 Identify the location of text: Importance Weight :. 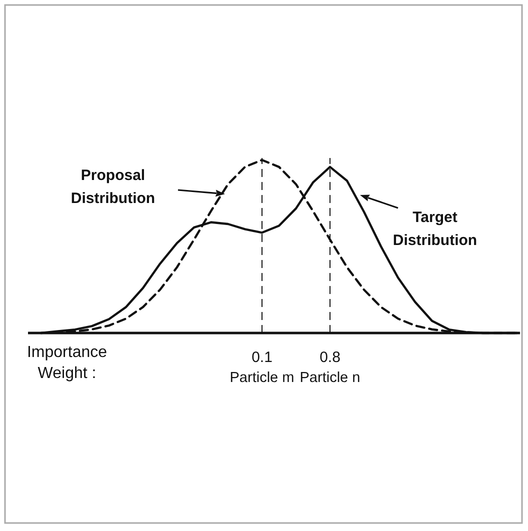
(67, 363).